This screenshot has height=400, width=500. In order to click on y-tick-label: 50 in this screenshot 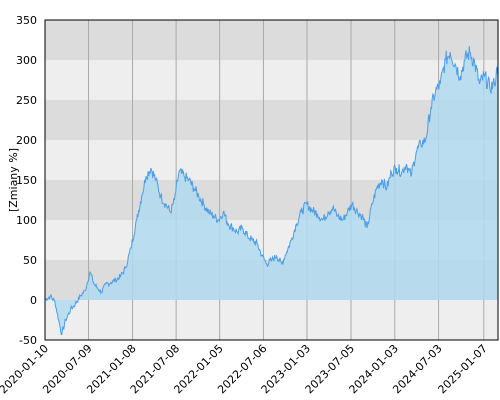, I will do `click(30, 260)`.